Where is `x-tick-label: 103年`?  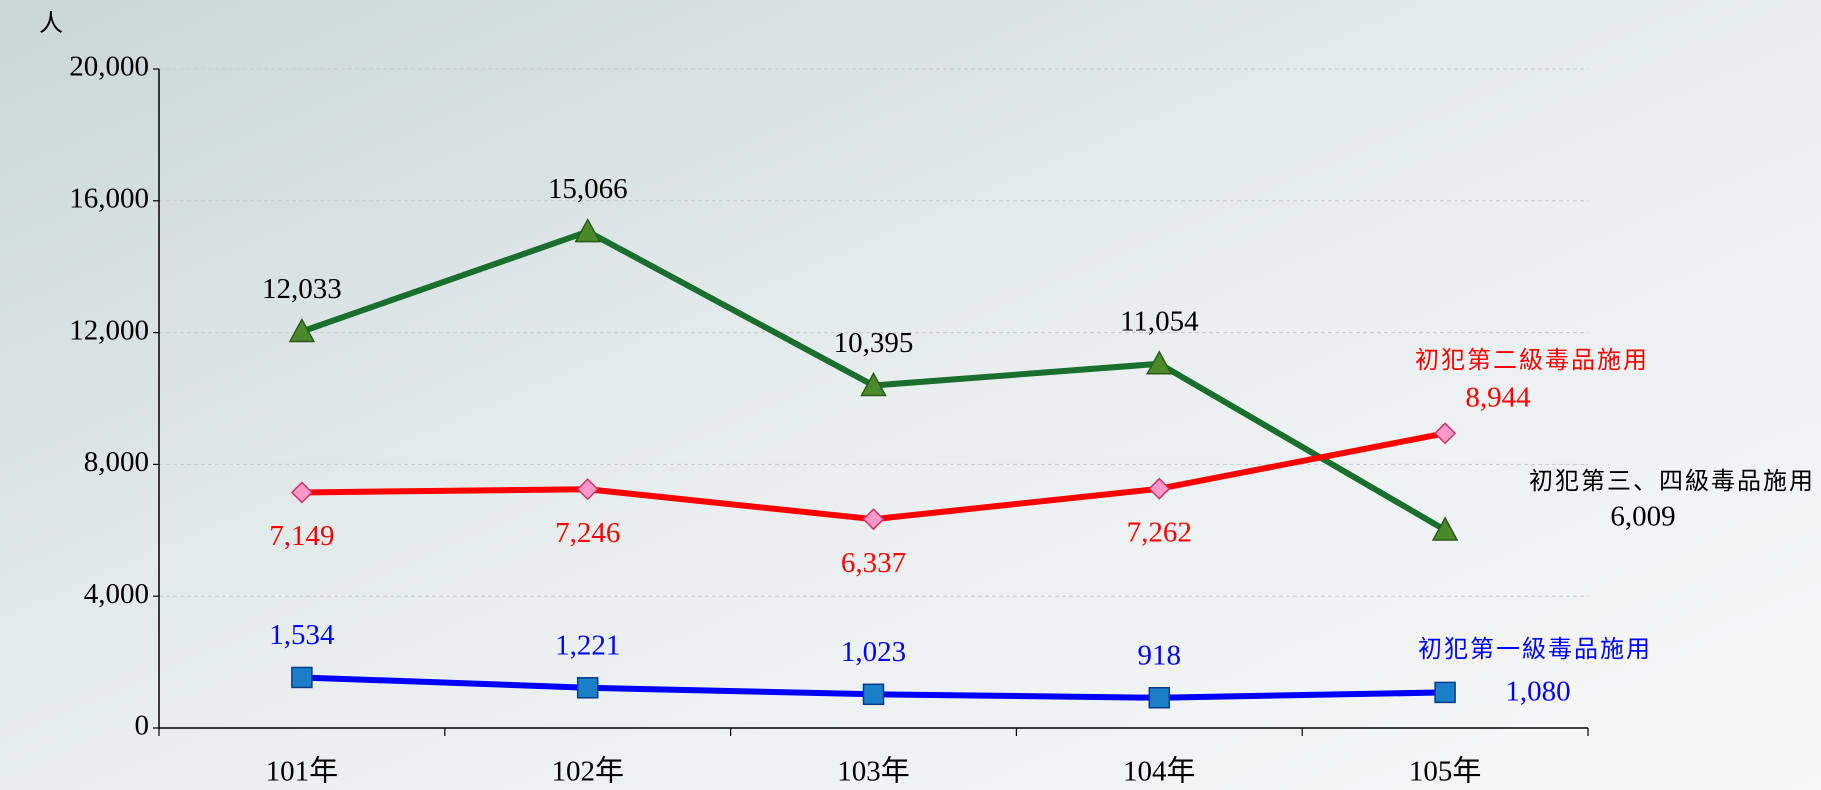
x-tick-label: 103年 is located at coordinates (873, 771).